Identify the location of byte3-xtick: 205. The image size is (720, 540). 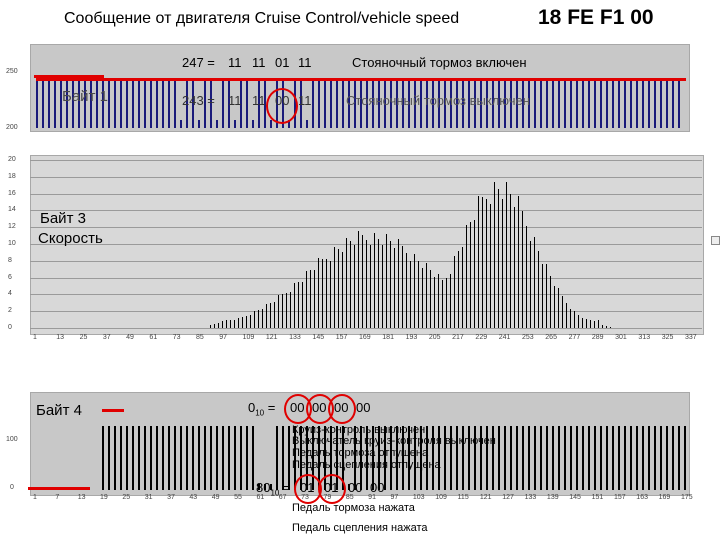
(434, 337).